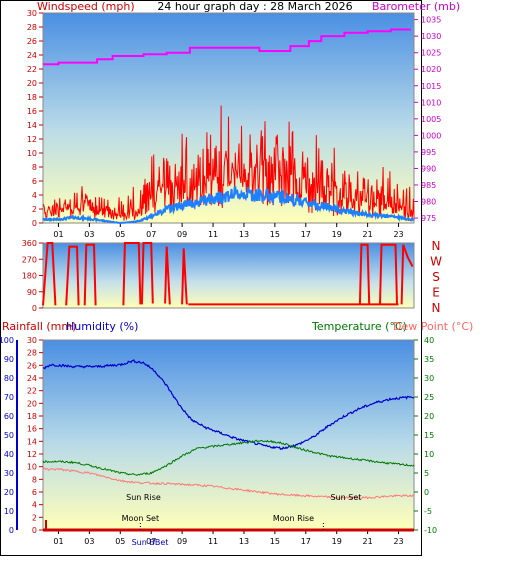 This screenshot has height=563, width=529. Describe the element at coordinates (143, 497) in the screenshot. I see `event-label: Sun Rise` at that location.